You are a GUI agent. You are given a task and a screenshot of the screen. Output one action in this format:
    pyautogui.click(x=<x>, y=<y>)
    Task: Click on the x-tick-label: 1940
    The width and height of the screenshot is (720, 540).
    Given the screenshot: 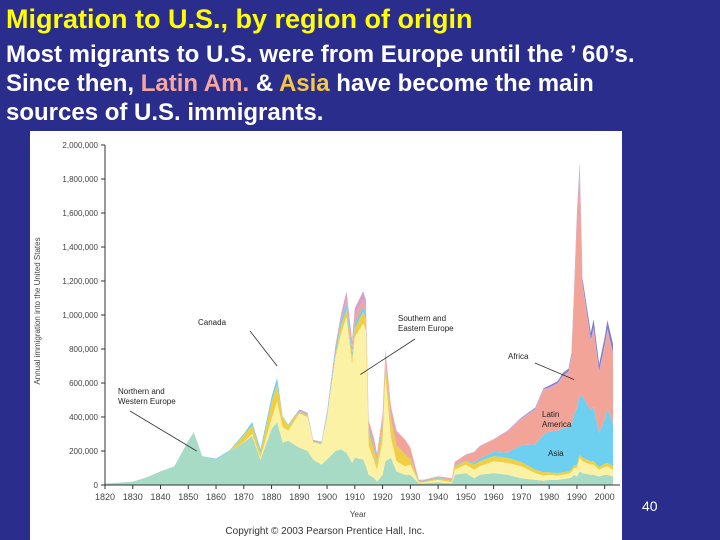 What is the action you would take?
    pyautogui.click(x=438, y=497)
    